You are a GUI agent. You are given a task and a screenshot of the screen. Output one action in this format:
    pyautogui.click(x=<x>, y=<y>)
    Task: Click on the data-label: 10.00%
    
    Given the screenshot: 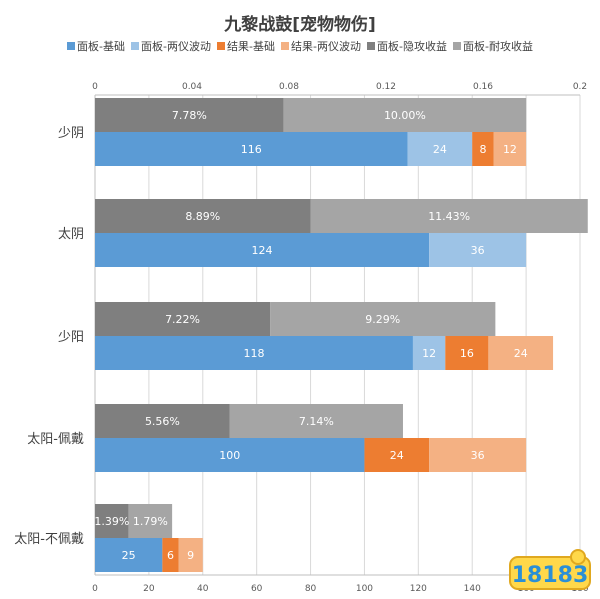 What is the action you would take?
    pyautogui.click(x=405, y=115)
    